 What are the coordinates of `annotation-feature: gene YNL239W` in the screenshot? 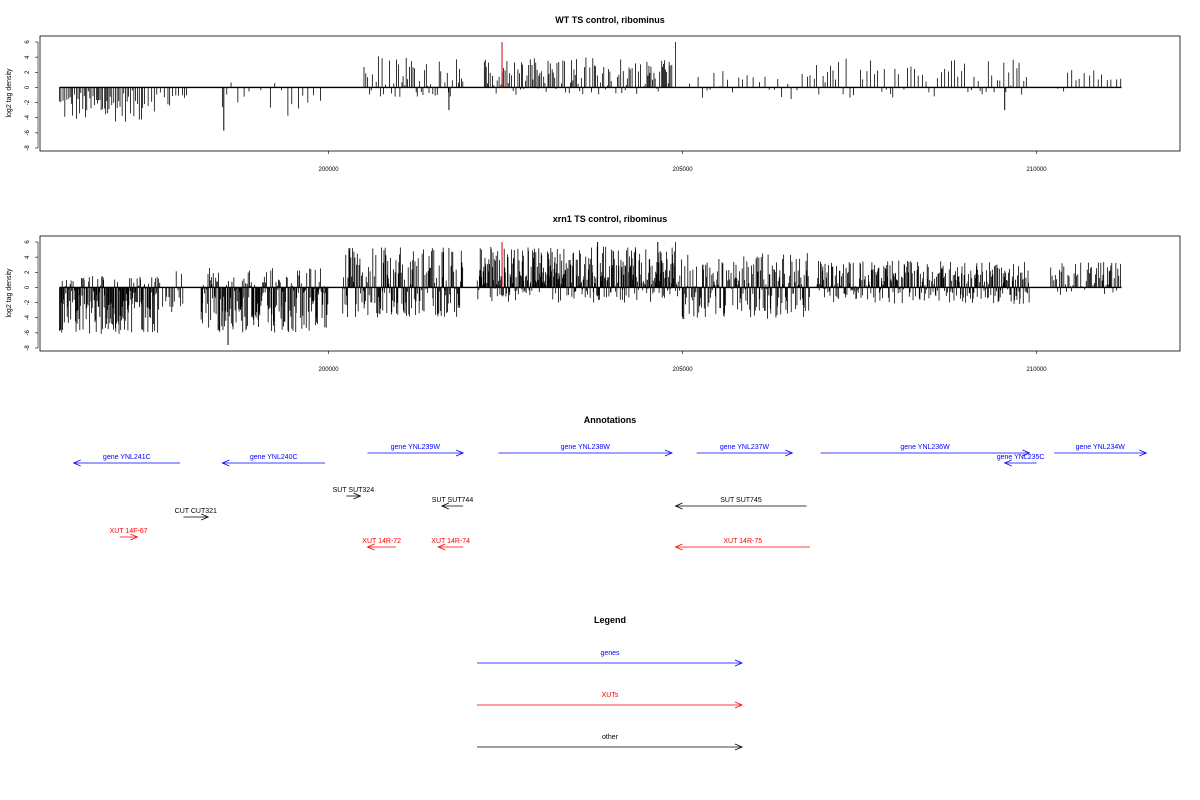 It's located at (416, 450).